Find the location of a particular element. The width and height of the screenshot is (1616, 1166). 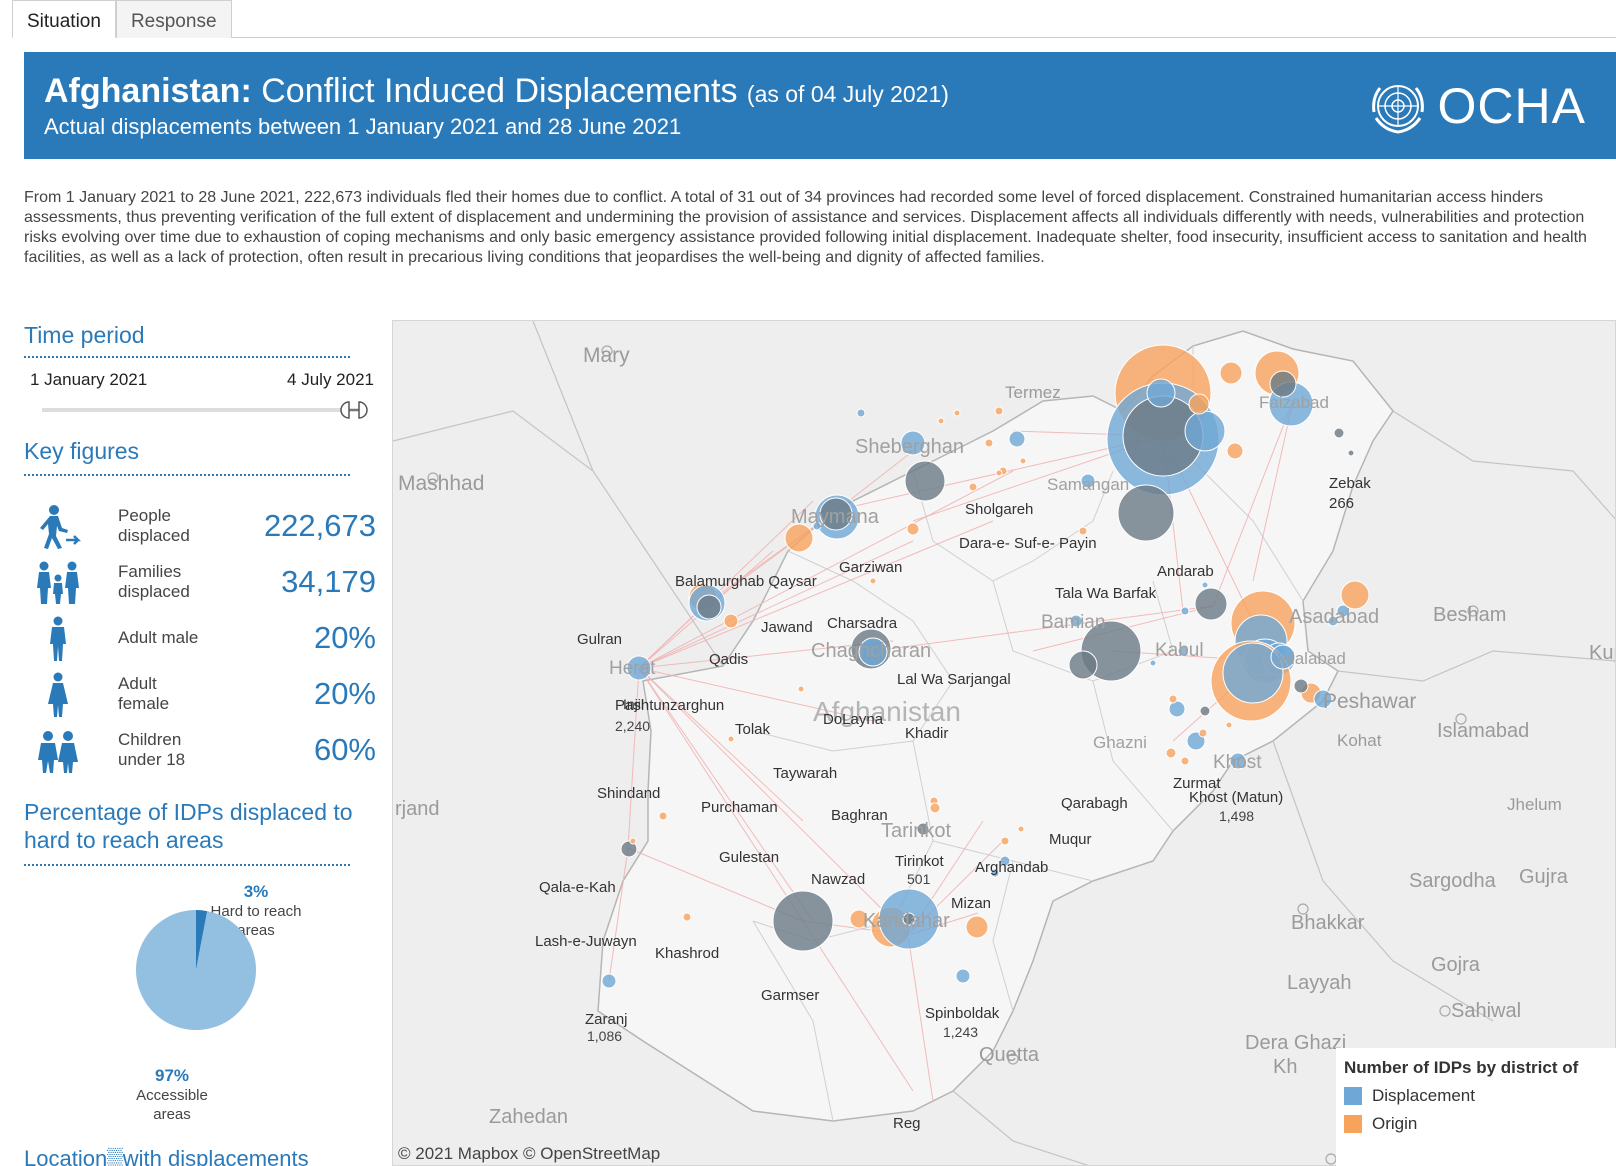

time-slider-track is located at coordinates (202, 410).